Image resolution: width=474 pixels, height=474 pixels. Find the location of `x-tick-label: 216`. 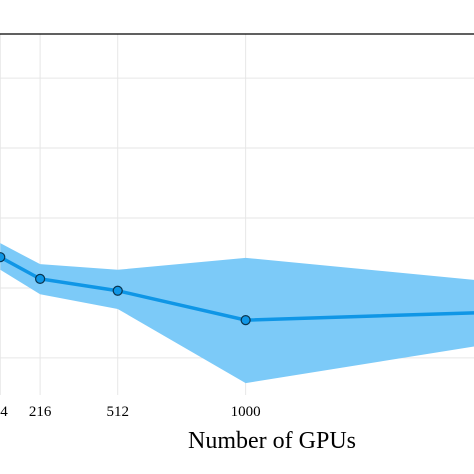

x-tick-label: 216 is located at coordinates (40, 412).